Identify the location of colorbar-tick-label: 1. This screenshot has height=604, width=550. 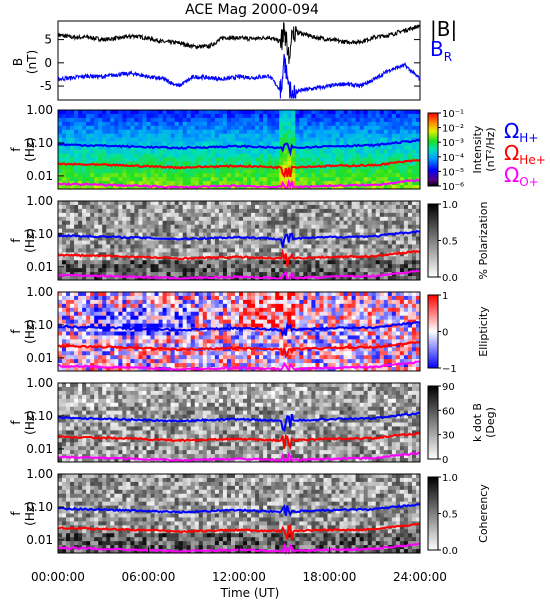
(445, 296).